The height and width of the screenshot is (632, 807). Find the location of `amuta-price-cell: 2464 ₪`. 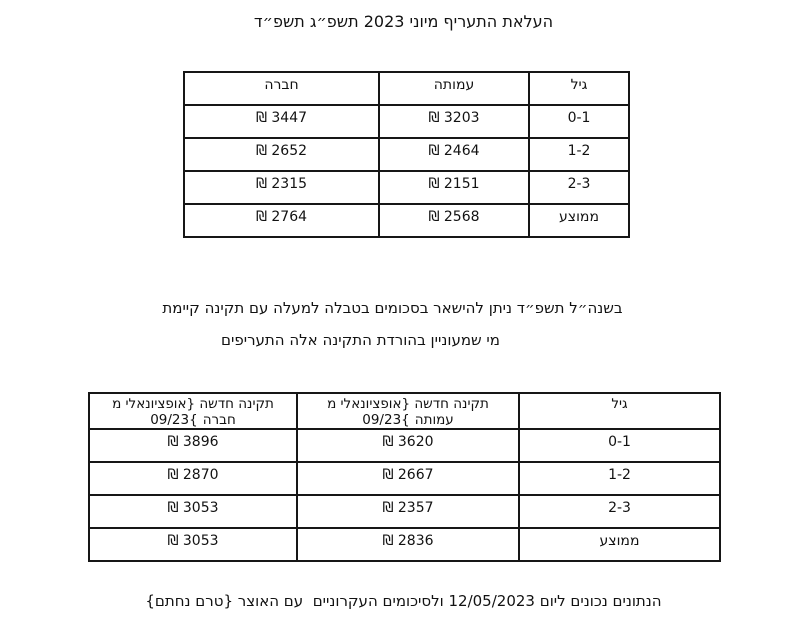

amuta-price-cell: 2464 ₪ is located at coordinates (454, 154).